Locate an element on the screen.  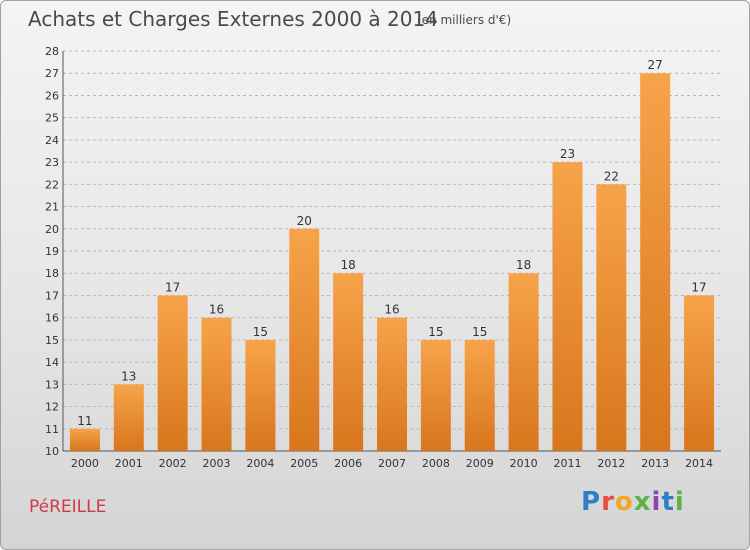
y-tick-label: 27 is located at coordinates (52, 73).